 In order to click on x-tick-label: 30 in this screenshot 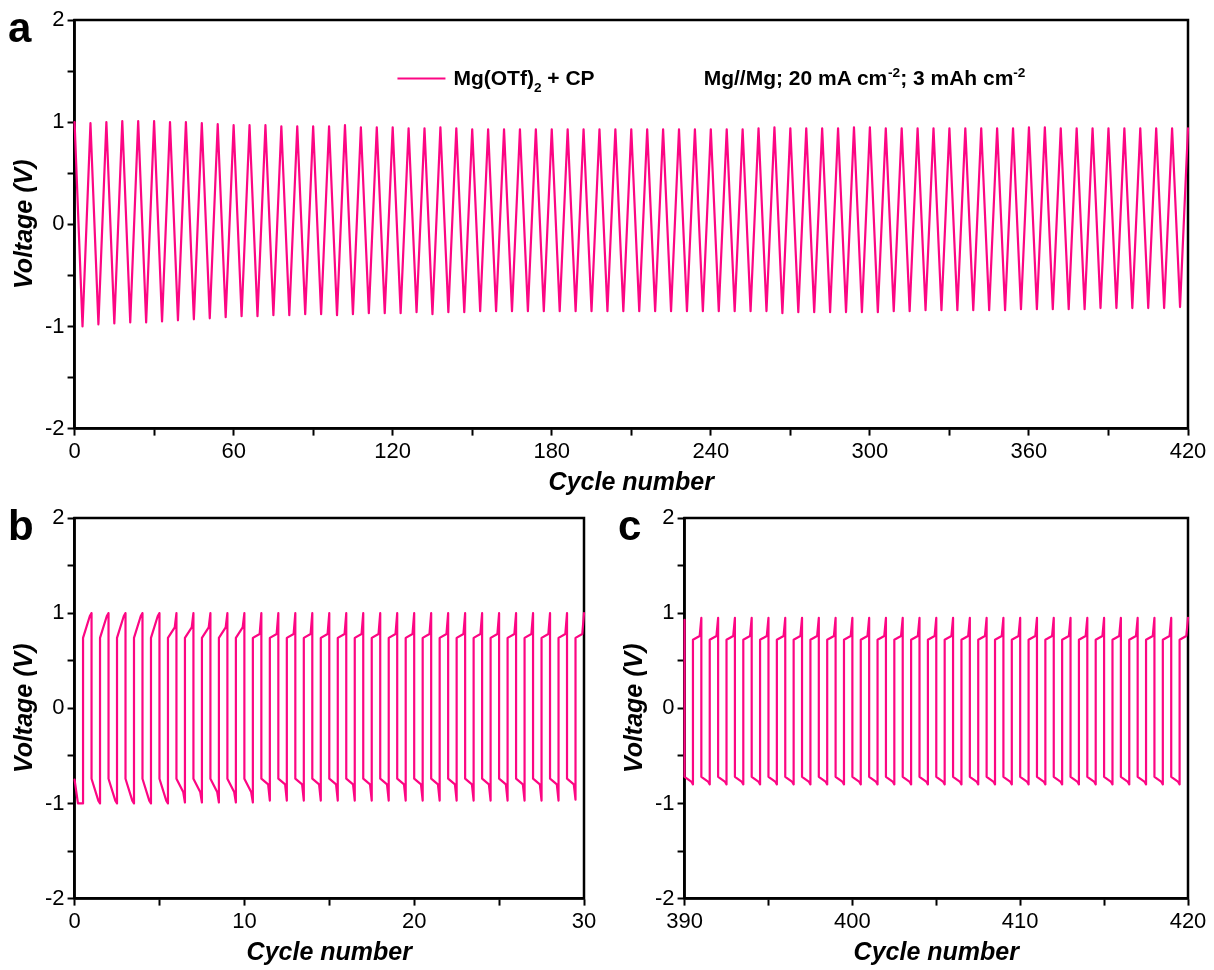, I will do `click(584, 920)`.